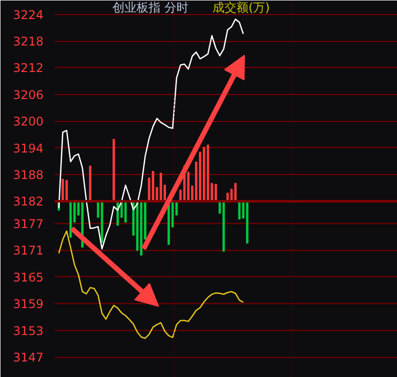  I want to click on chart-title: 创业板指 分时, so click(150, 7).